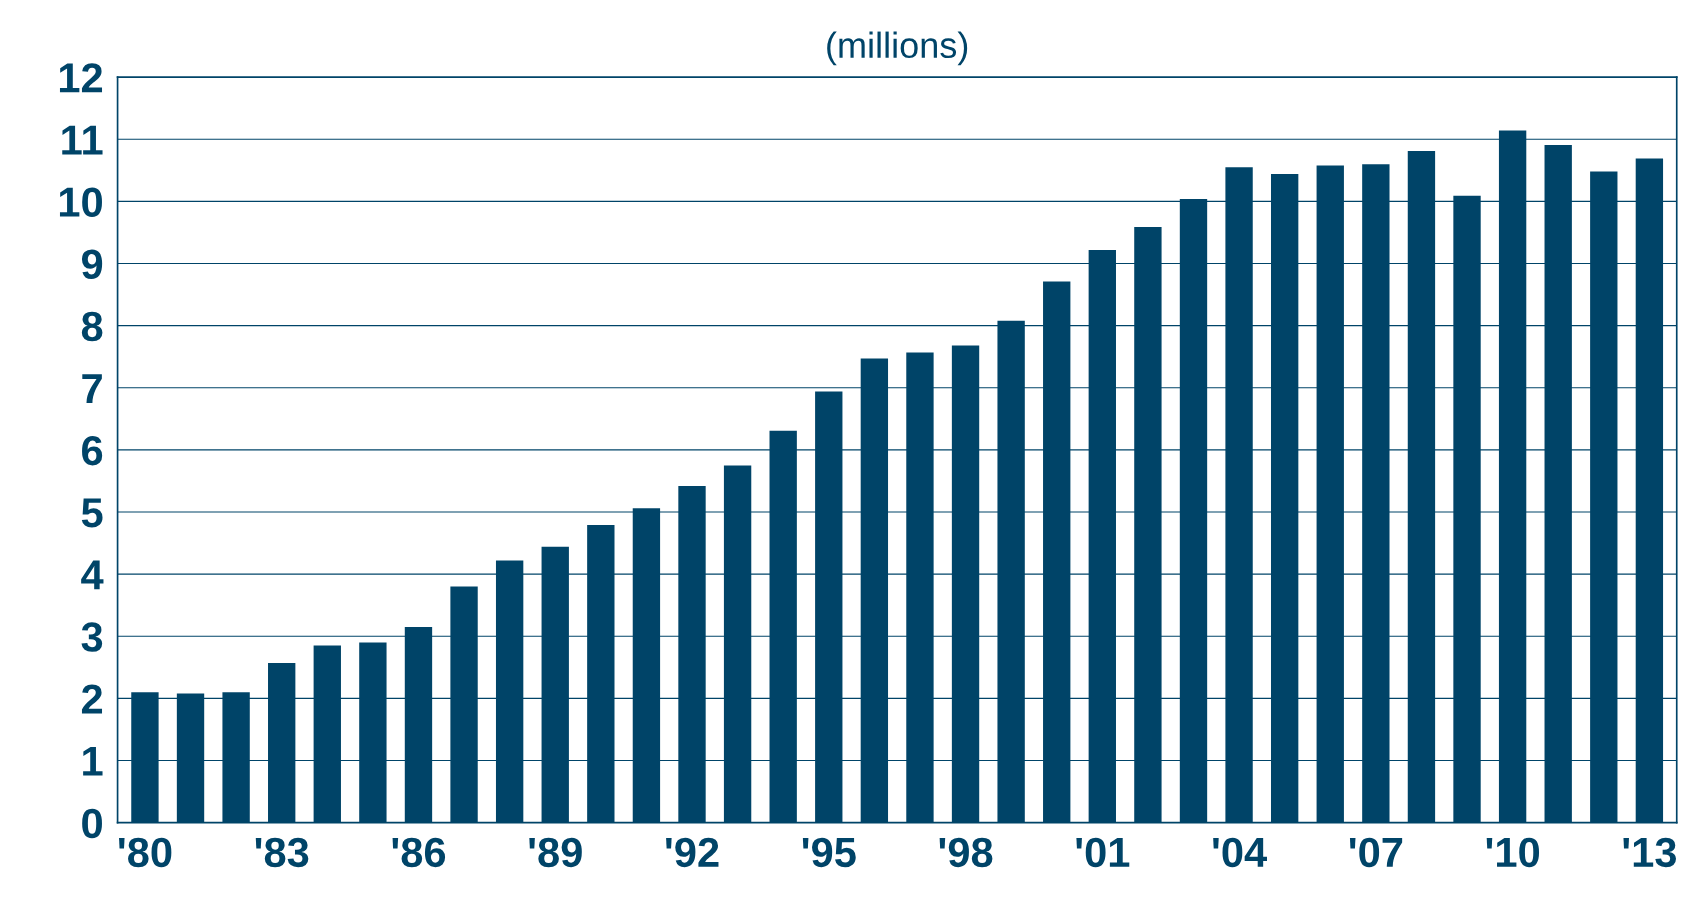  Describe the element at coordinates (419, 852) in the screenshot. I see `x-tick-label: '86` at that location.